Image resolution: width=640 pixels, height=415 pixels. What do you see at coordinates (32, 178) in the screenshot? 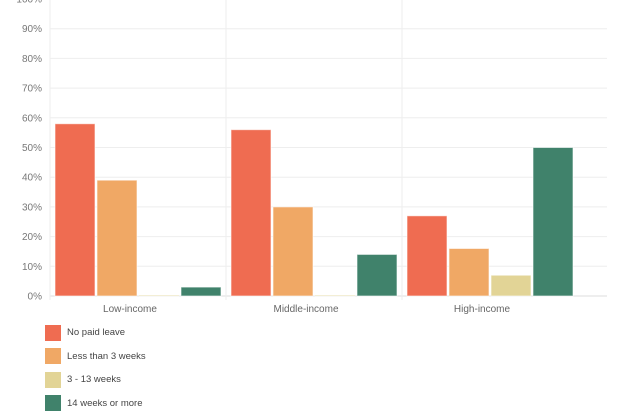
I see `y-tick-label: 40%` at bounding box center [32, 178].